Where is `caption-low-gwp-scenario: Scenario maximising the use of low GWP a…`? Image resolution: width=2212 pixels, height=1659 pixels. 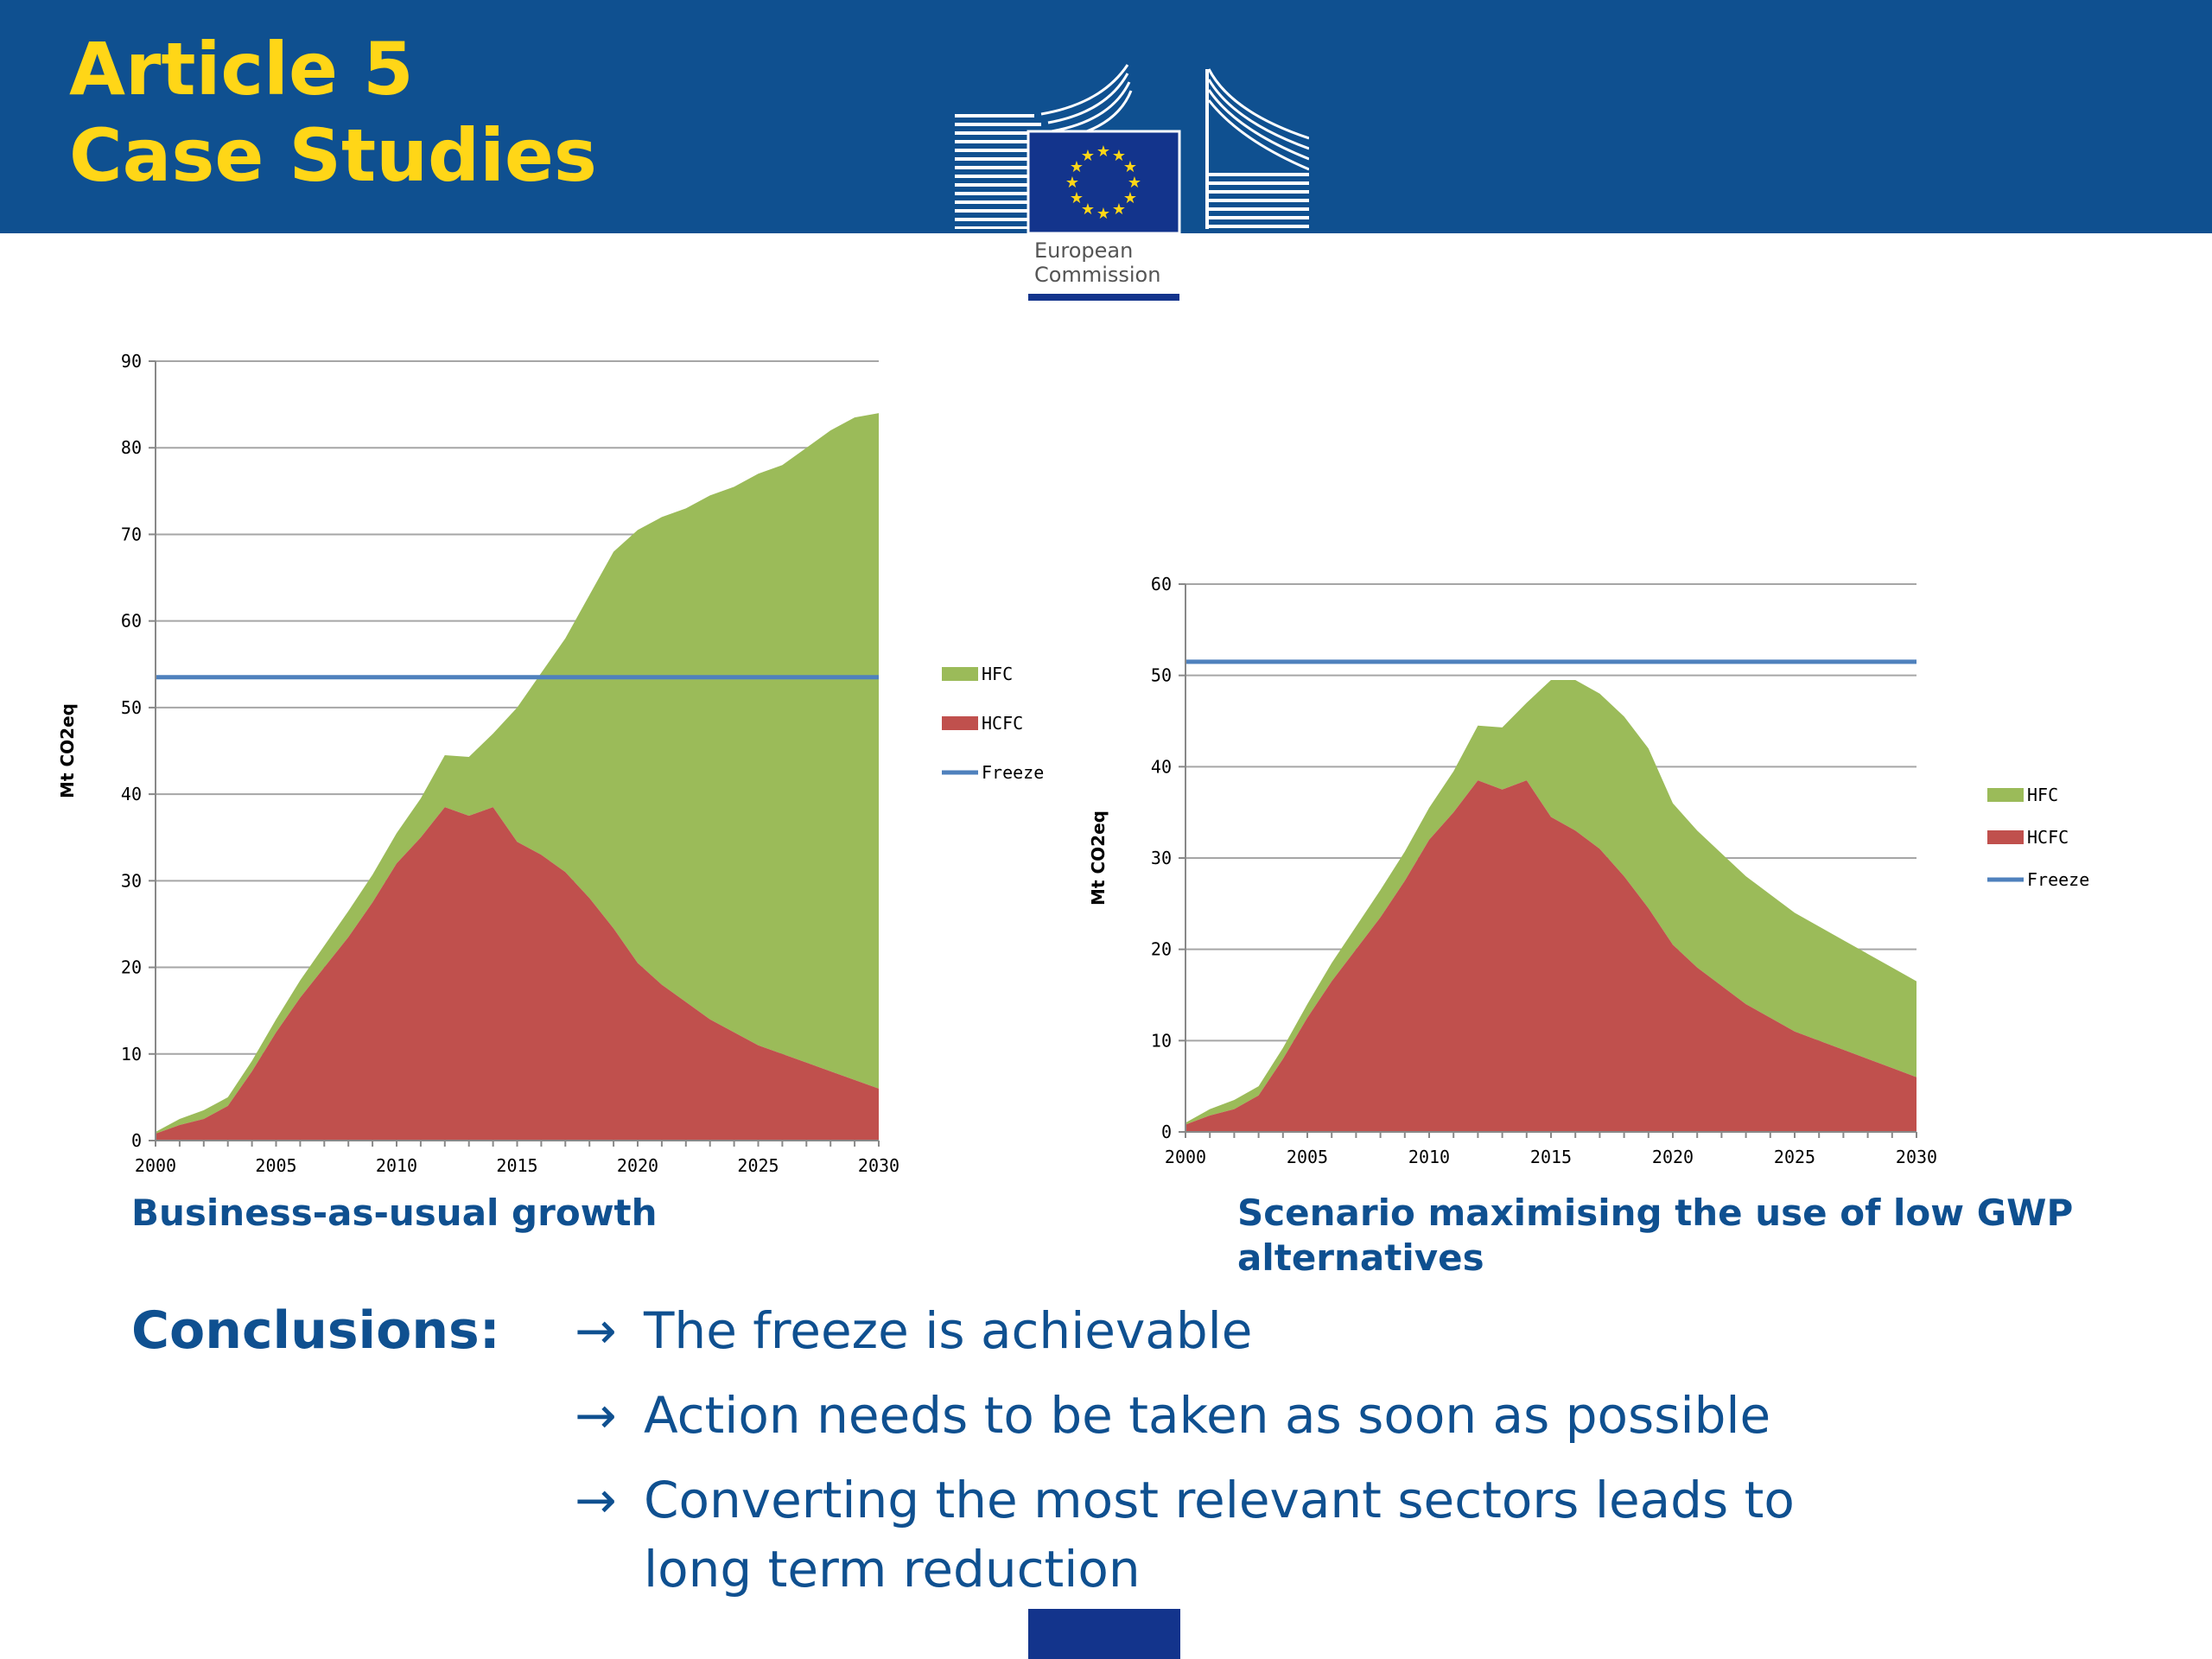 caption-low-gwp-scenario: Scenario maximising the use of low GWP a… is located at coordinates (1655, 1235).